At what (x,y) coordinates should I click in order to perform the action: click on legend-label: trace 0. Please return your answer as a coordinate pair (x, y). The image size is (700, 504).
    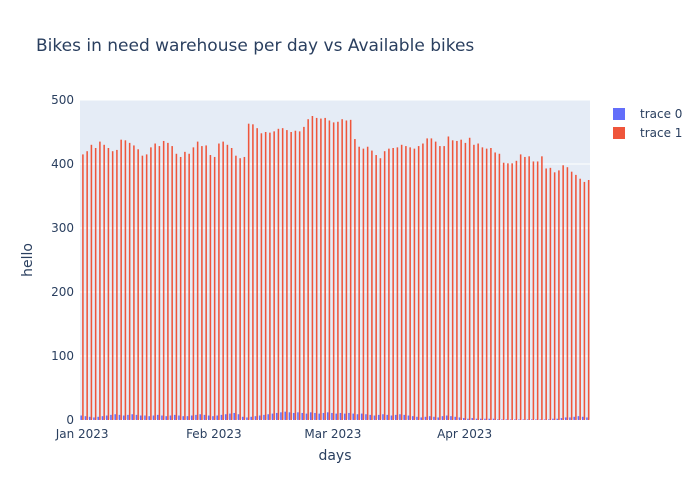
    Looking at the image, I should click on (661, 114).